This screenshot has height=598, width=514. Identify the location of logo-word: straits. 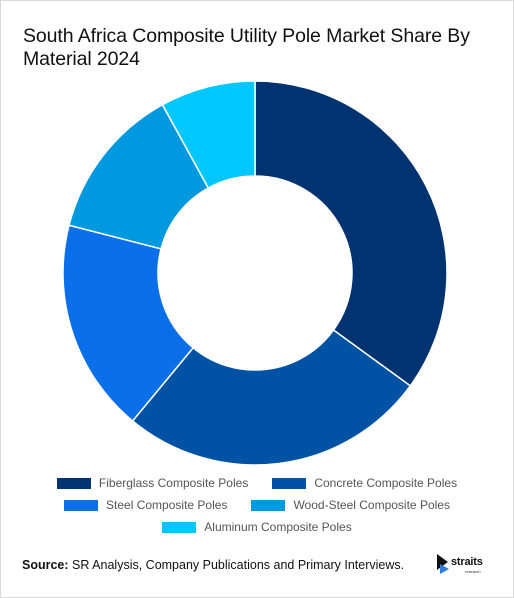
(467, 562).